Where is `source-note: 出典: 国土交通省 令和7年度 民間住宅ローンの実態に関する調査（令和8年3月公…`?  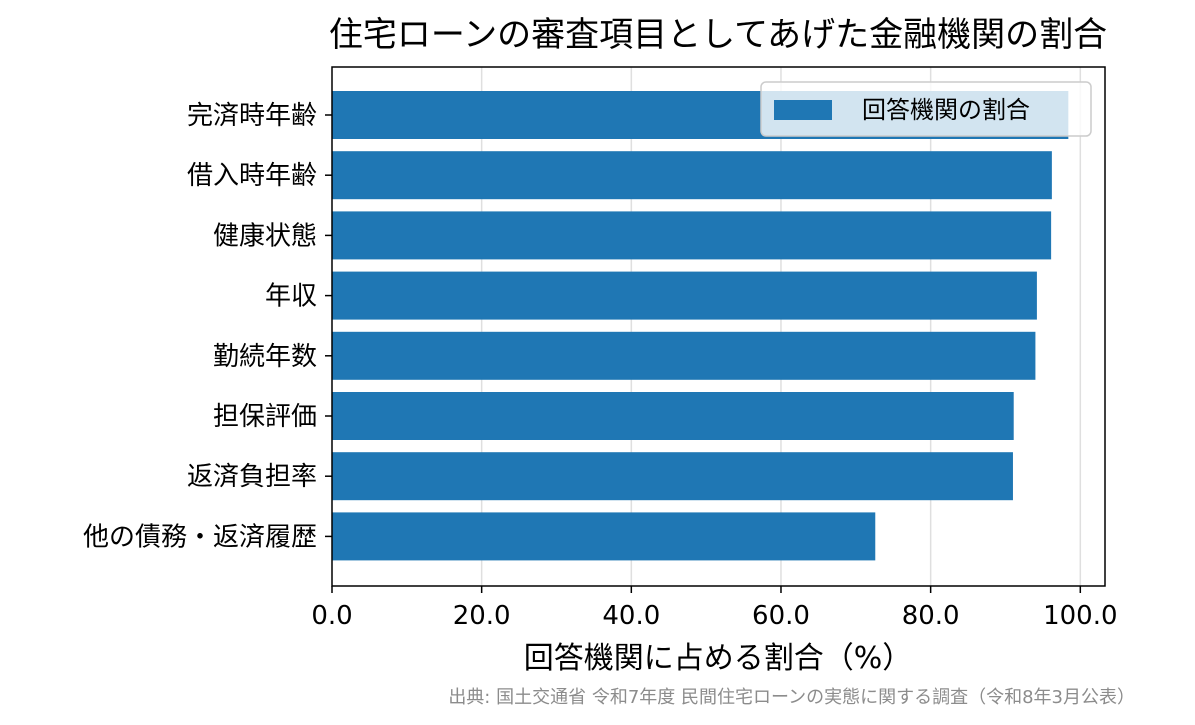
source-note: 出典: 国土交通省 令和7年度 民間住宅ローンの実態に関する調査（令和8年3月公… is located at coordinates (791, 697).